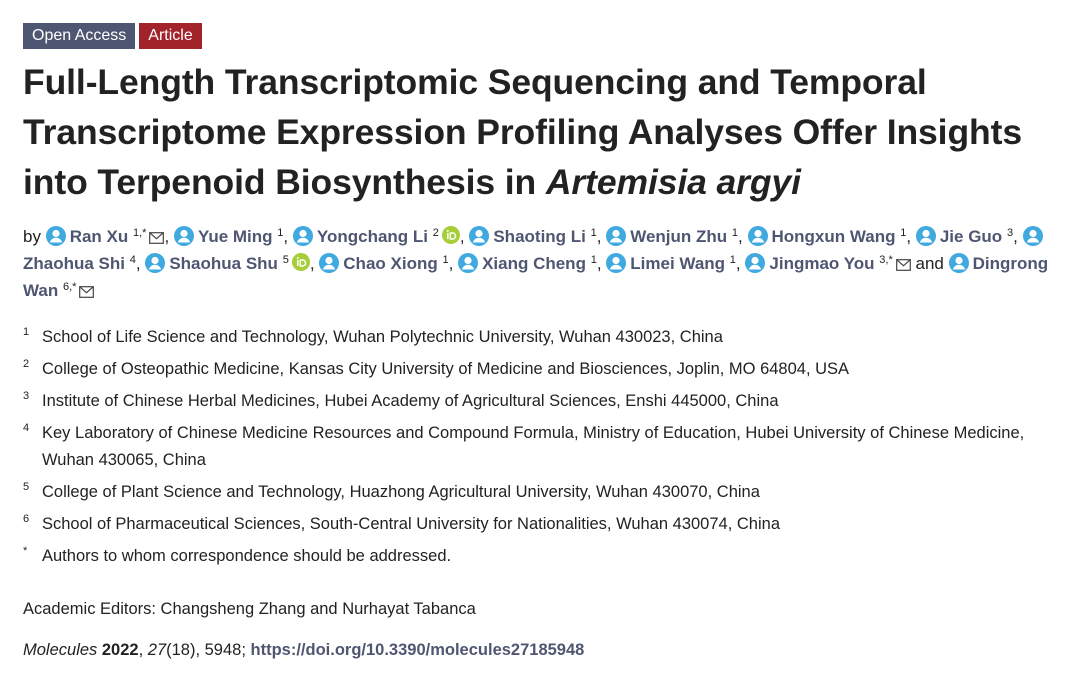 This screenshot has width=1080, height=678. What do you see at coordinates (372, 236) in the screenshot?
I see `author-name: Yongchang Li` at bounding box center [372, 236].